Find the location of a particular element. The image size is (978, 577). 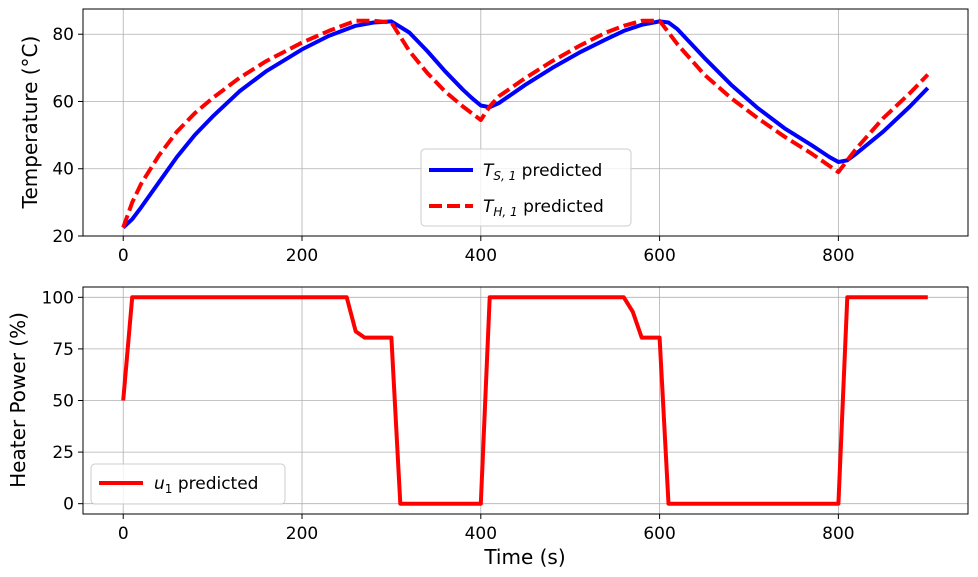

temperature-x-tick-label-200: 200 is located at coordinates (302, 256).